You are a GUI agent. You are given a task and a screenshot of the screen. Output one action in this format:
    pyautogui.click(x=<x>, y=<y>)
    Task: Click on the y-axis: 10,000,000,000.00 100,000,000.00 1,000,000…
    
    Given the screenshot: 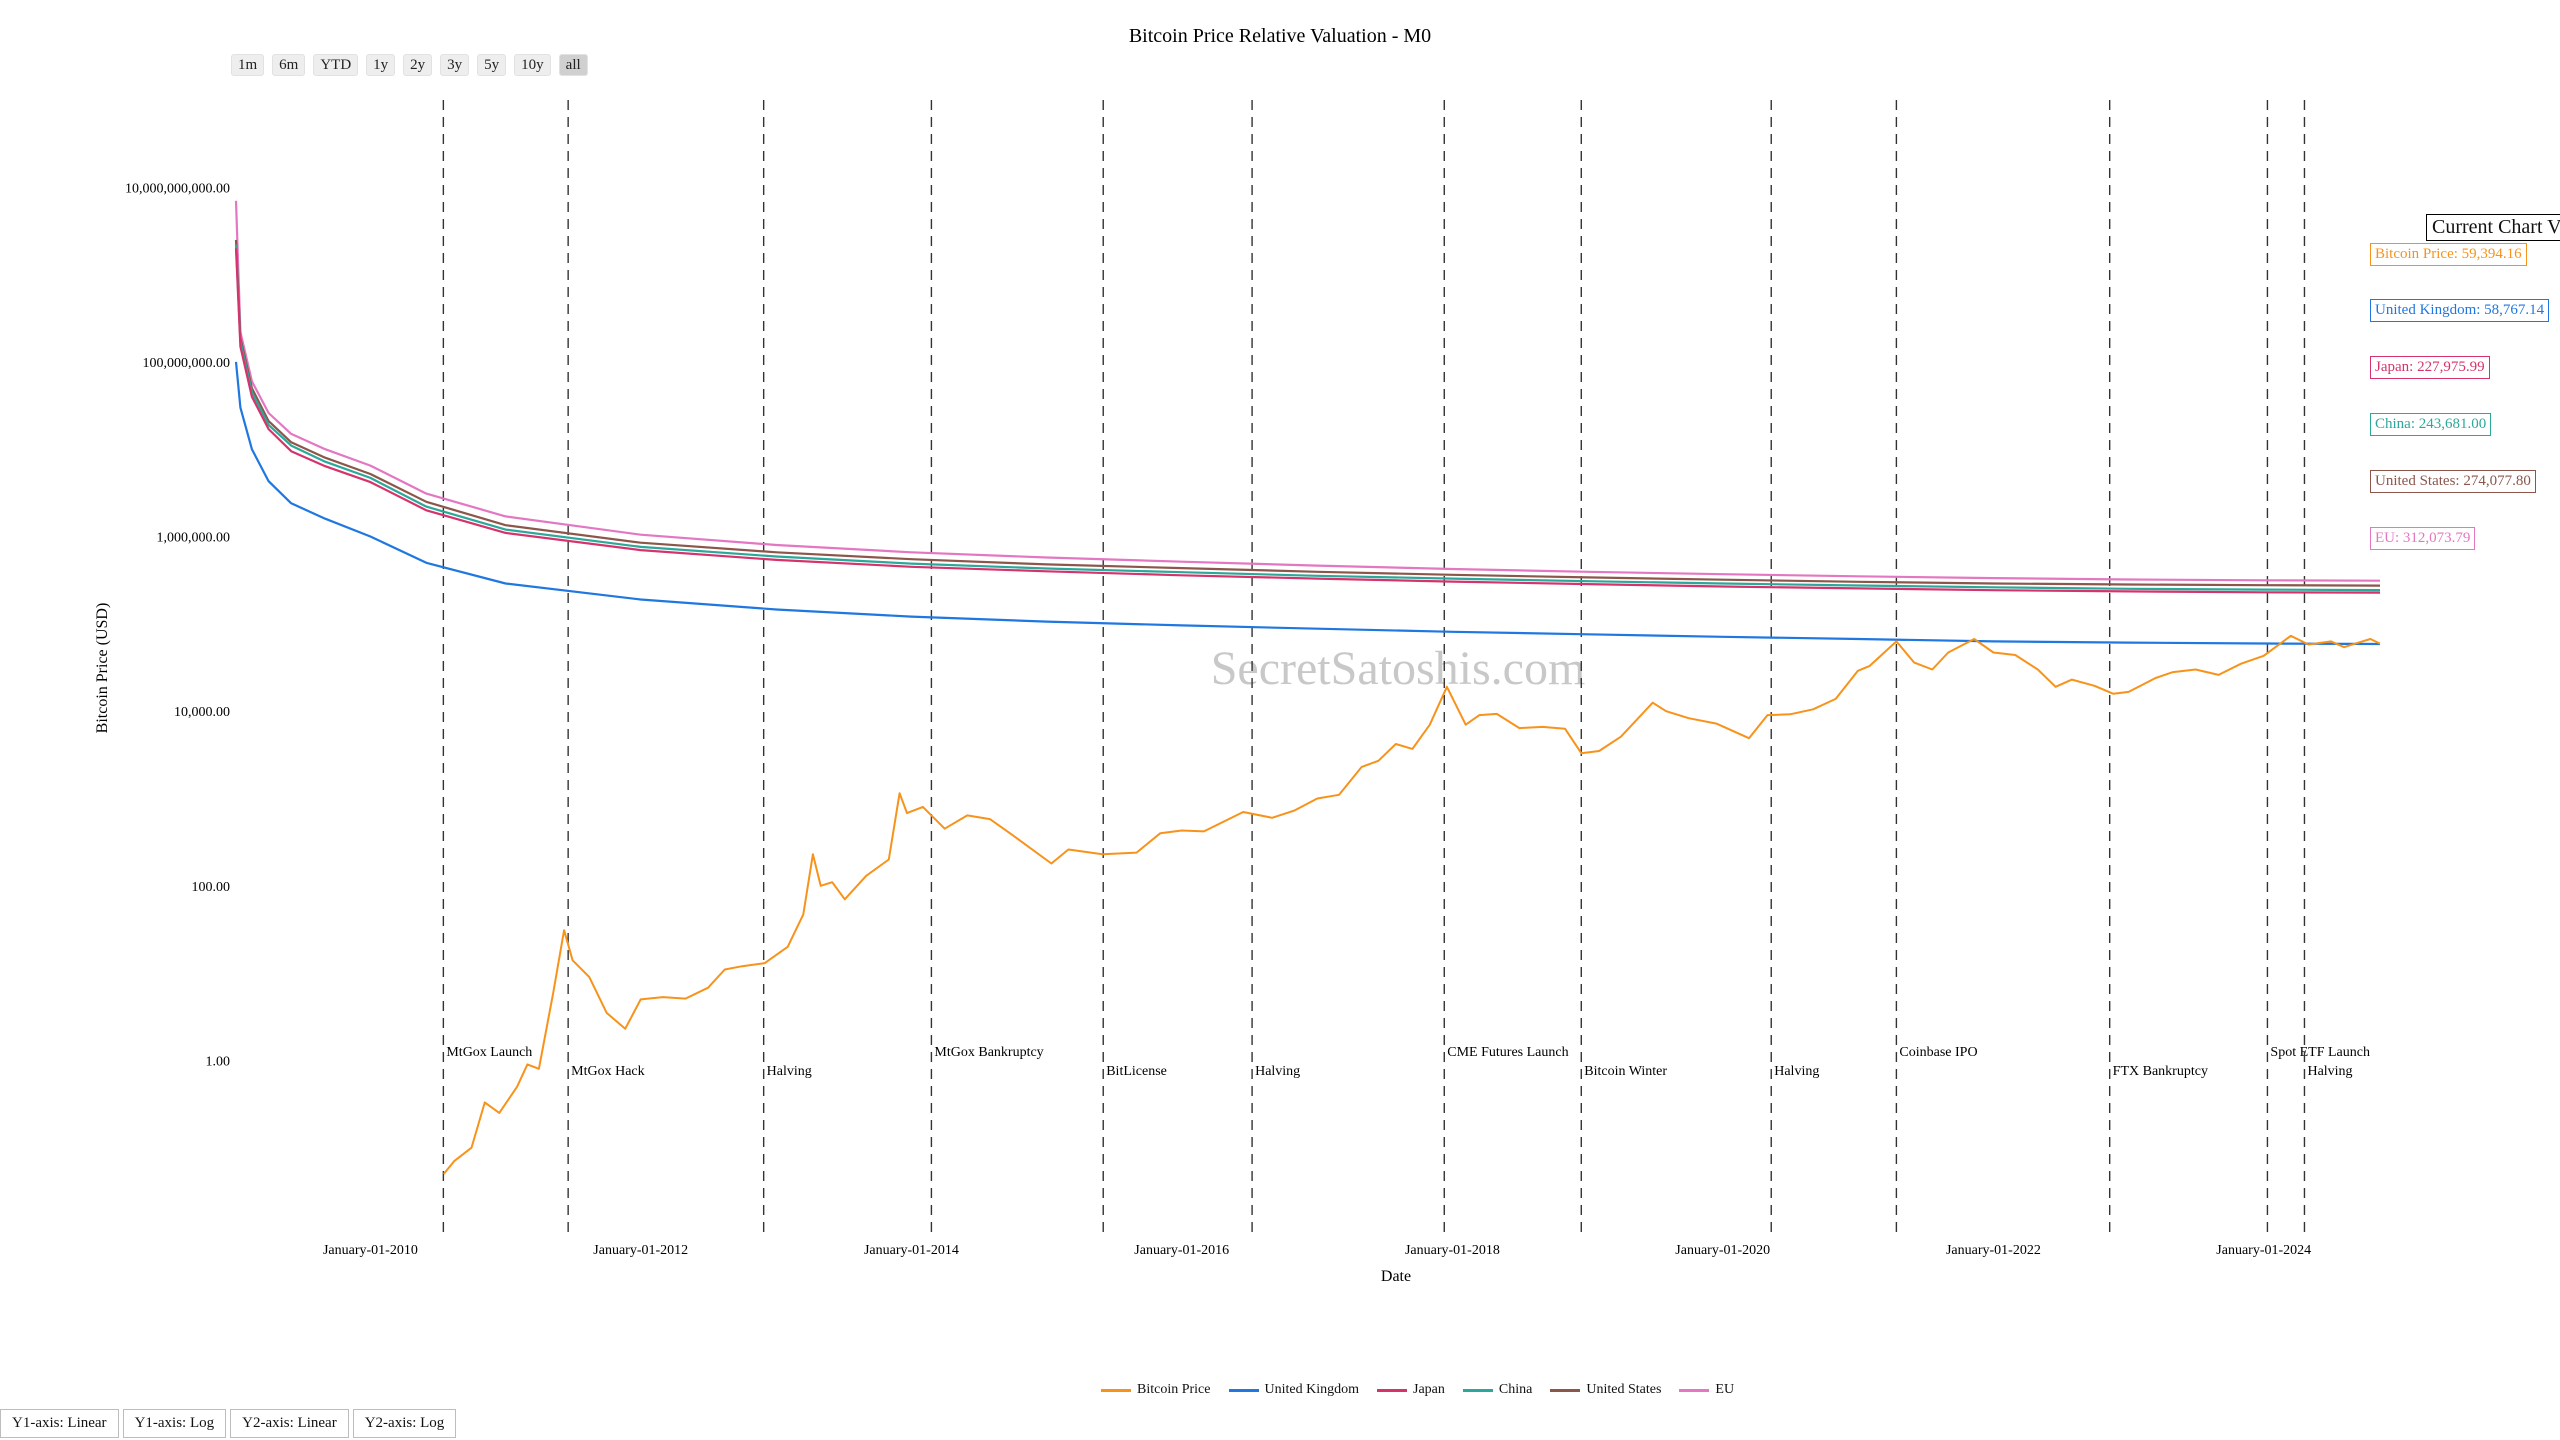 What is the action you would take?
    pyautogui.click(x=177, y=625)
    